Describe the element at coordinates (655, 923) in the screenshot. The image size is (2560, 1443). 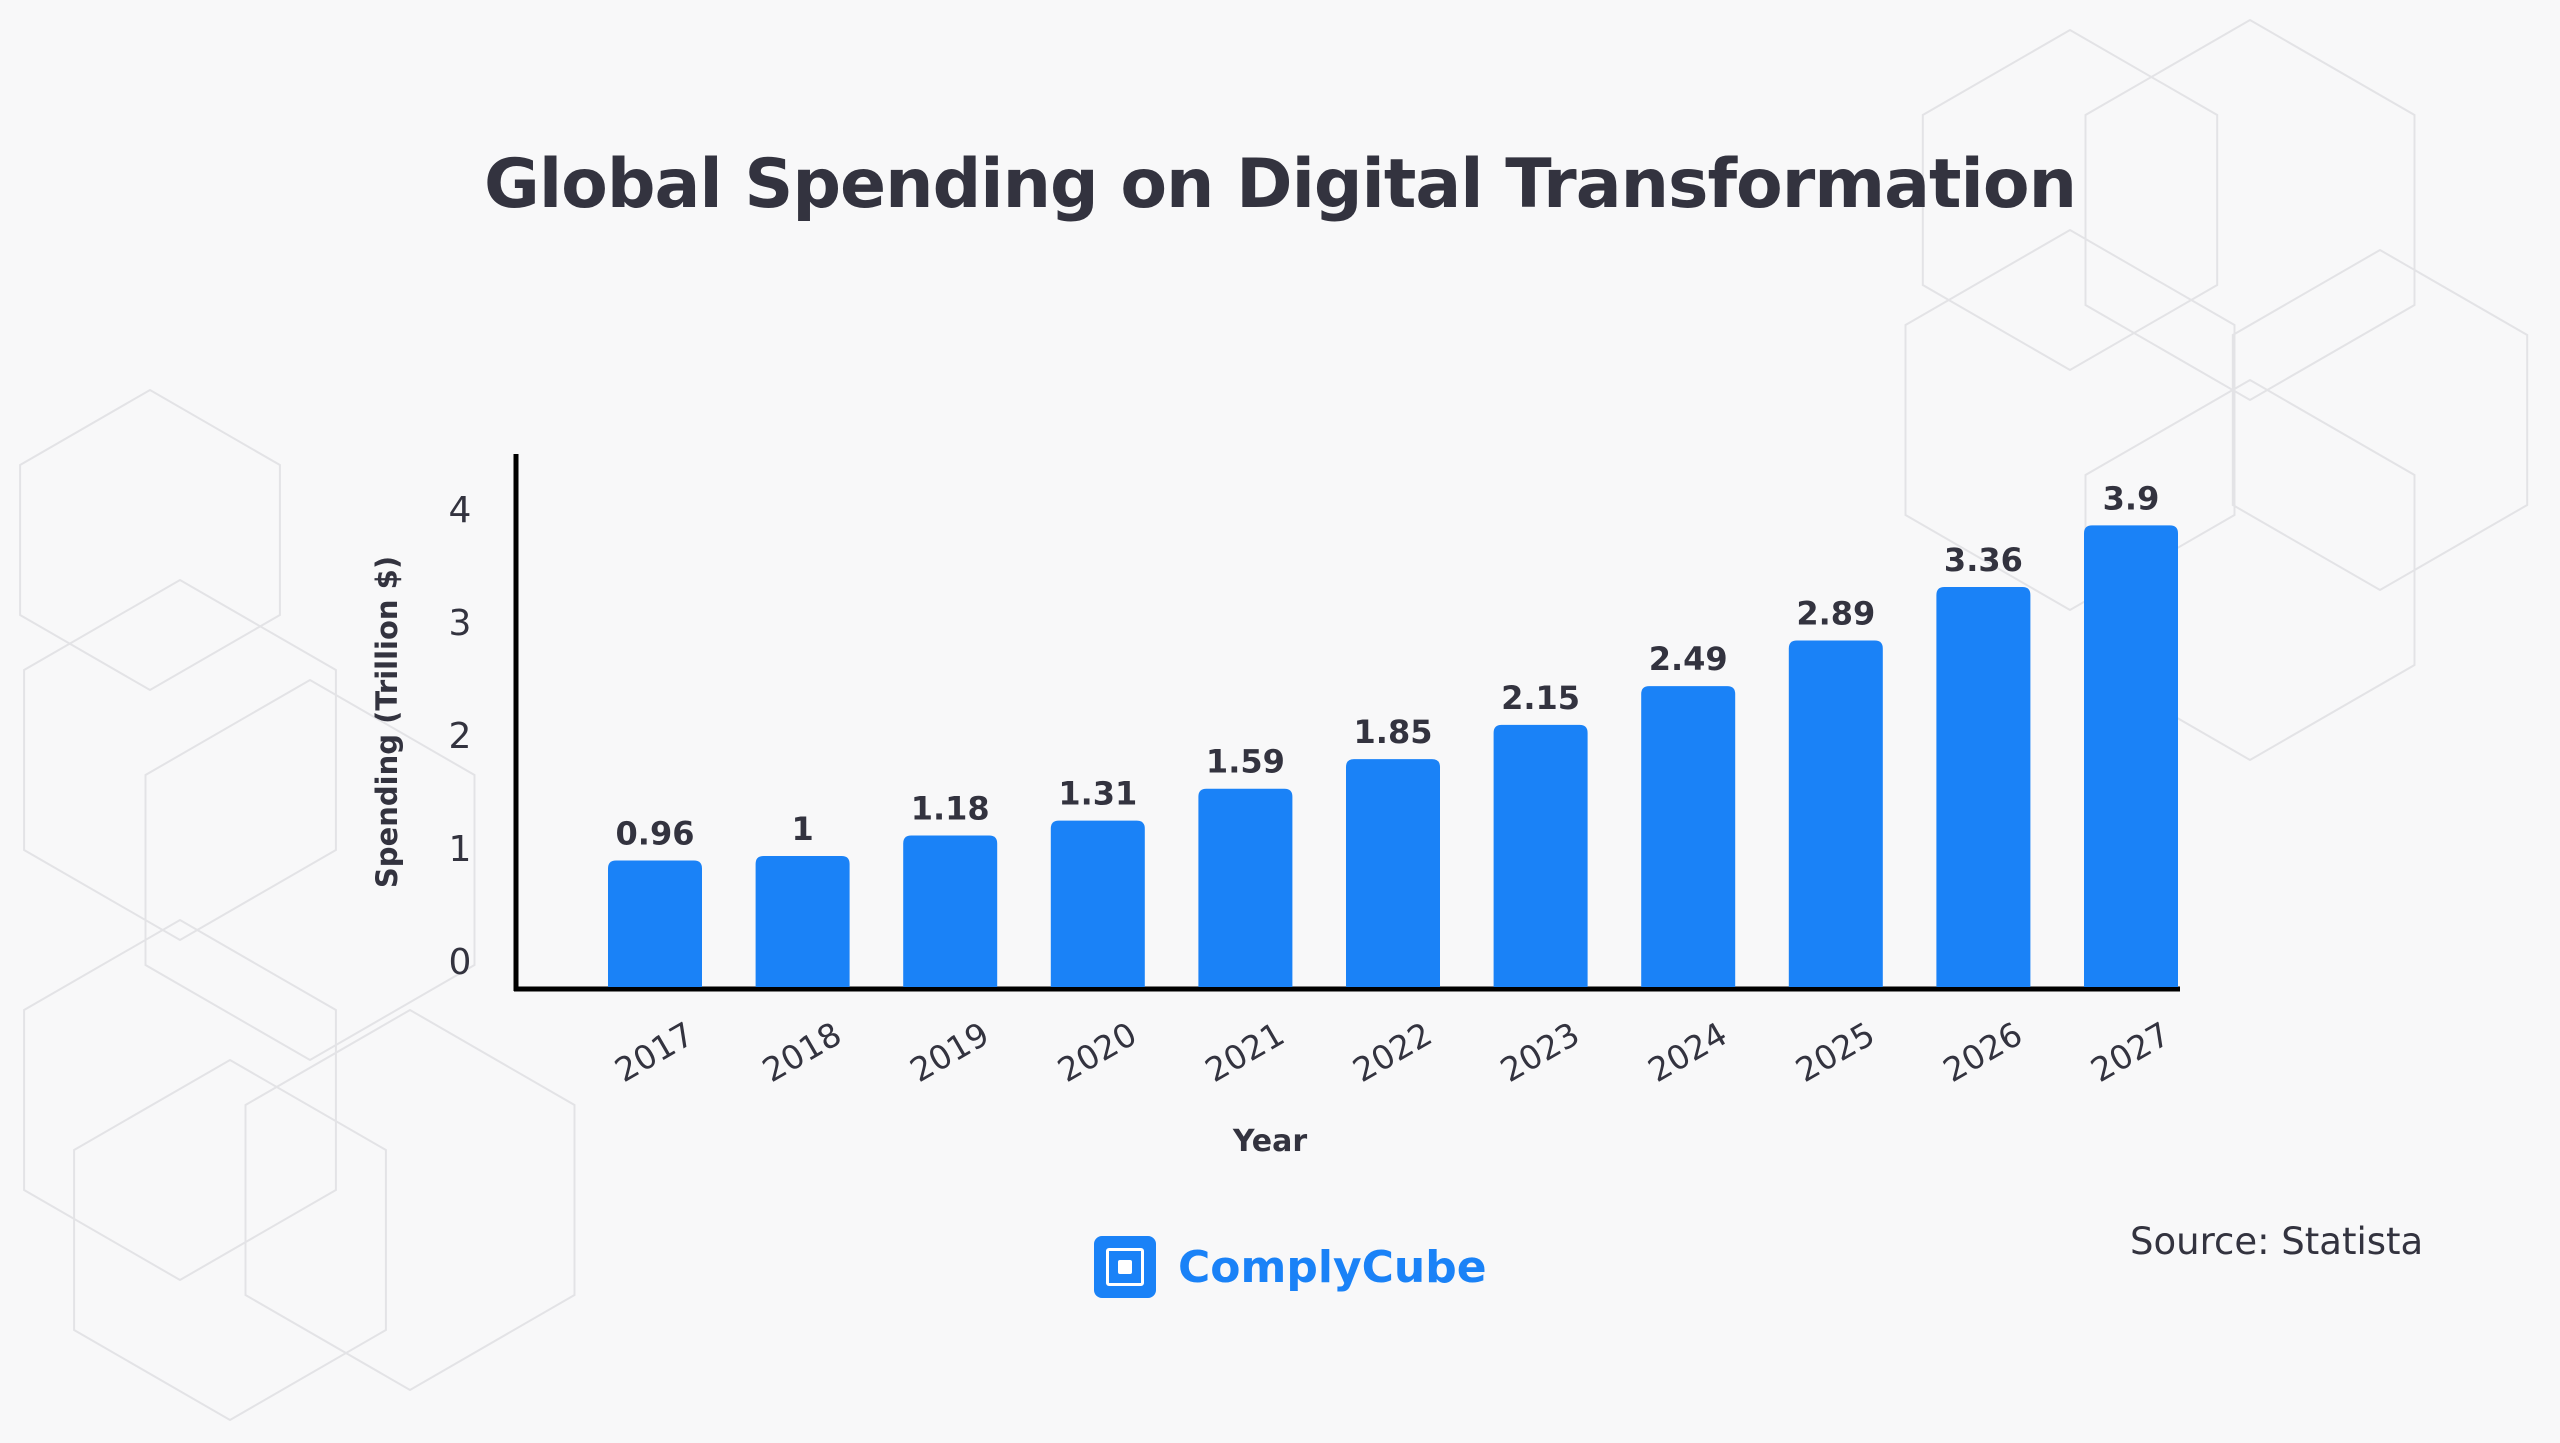
I see `bar-2017` at that location.